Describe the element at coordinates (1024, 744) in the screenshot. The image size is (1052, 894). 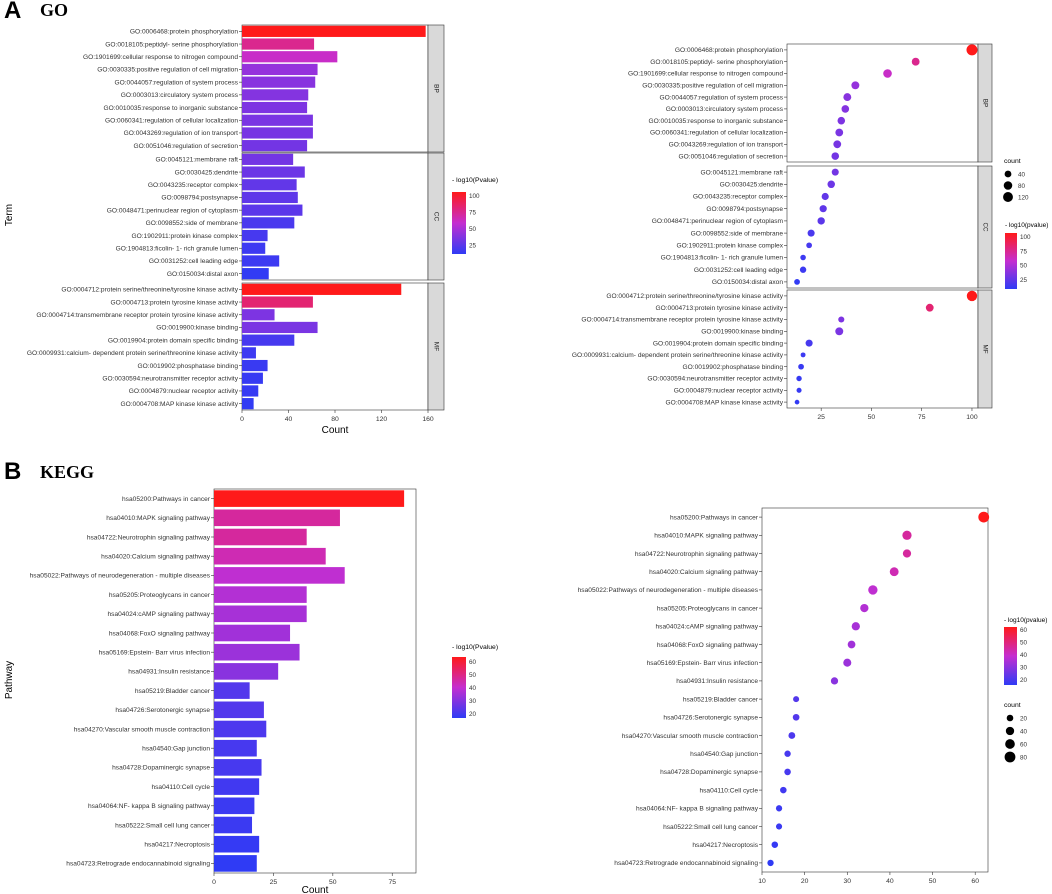
I see `size-legend-label: 60` at that location.